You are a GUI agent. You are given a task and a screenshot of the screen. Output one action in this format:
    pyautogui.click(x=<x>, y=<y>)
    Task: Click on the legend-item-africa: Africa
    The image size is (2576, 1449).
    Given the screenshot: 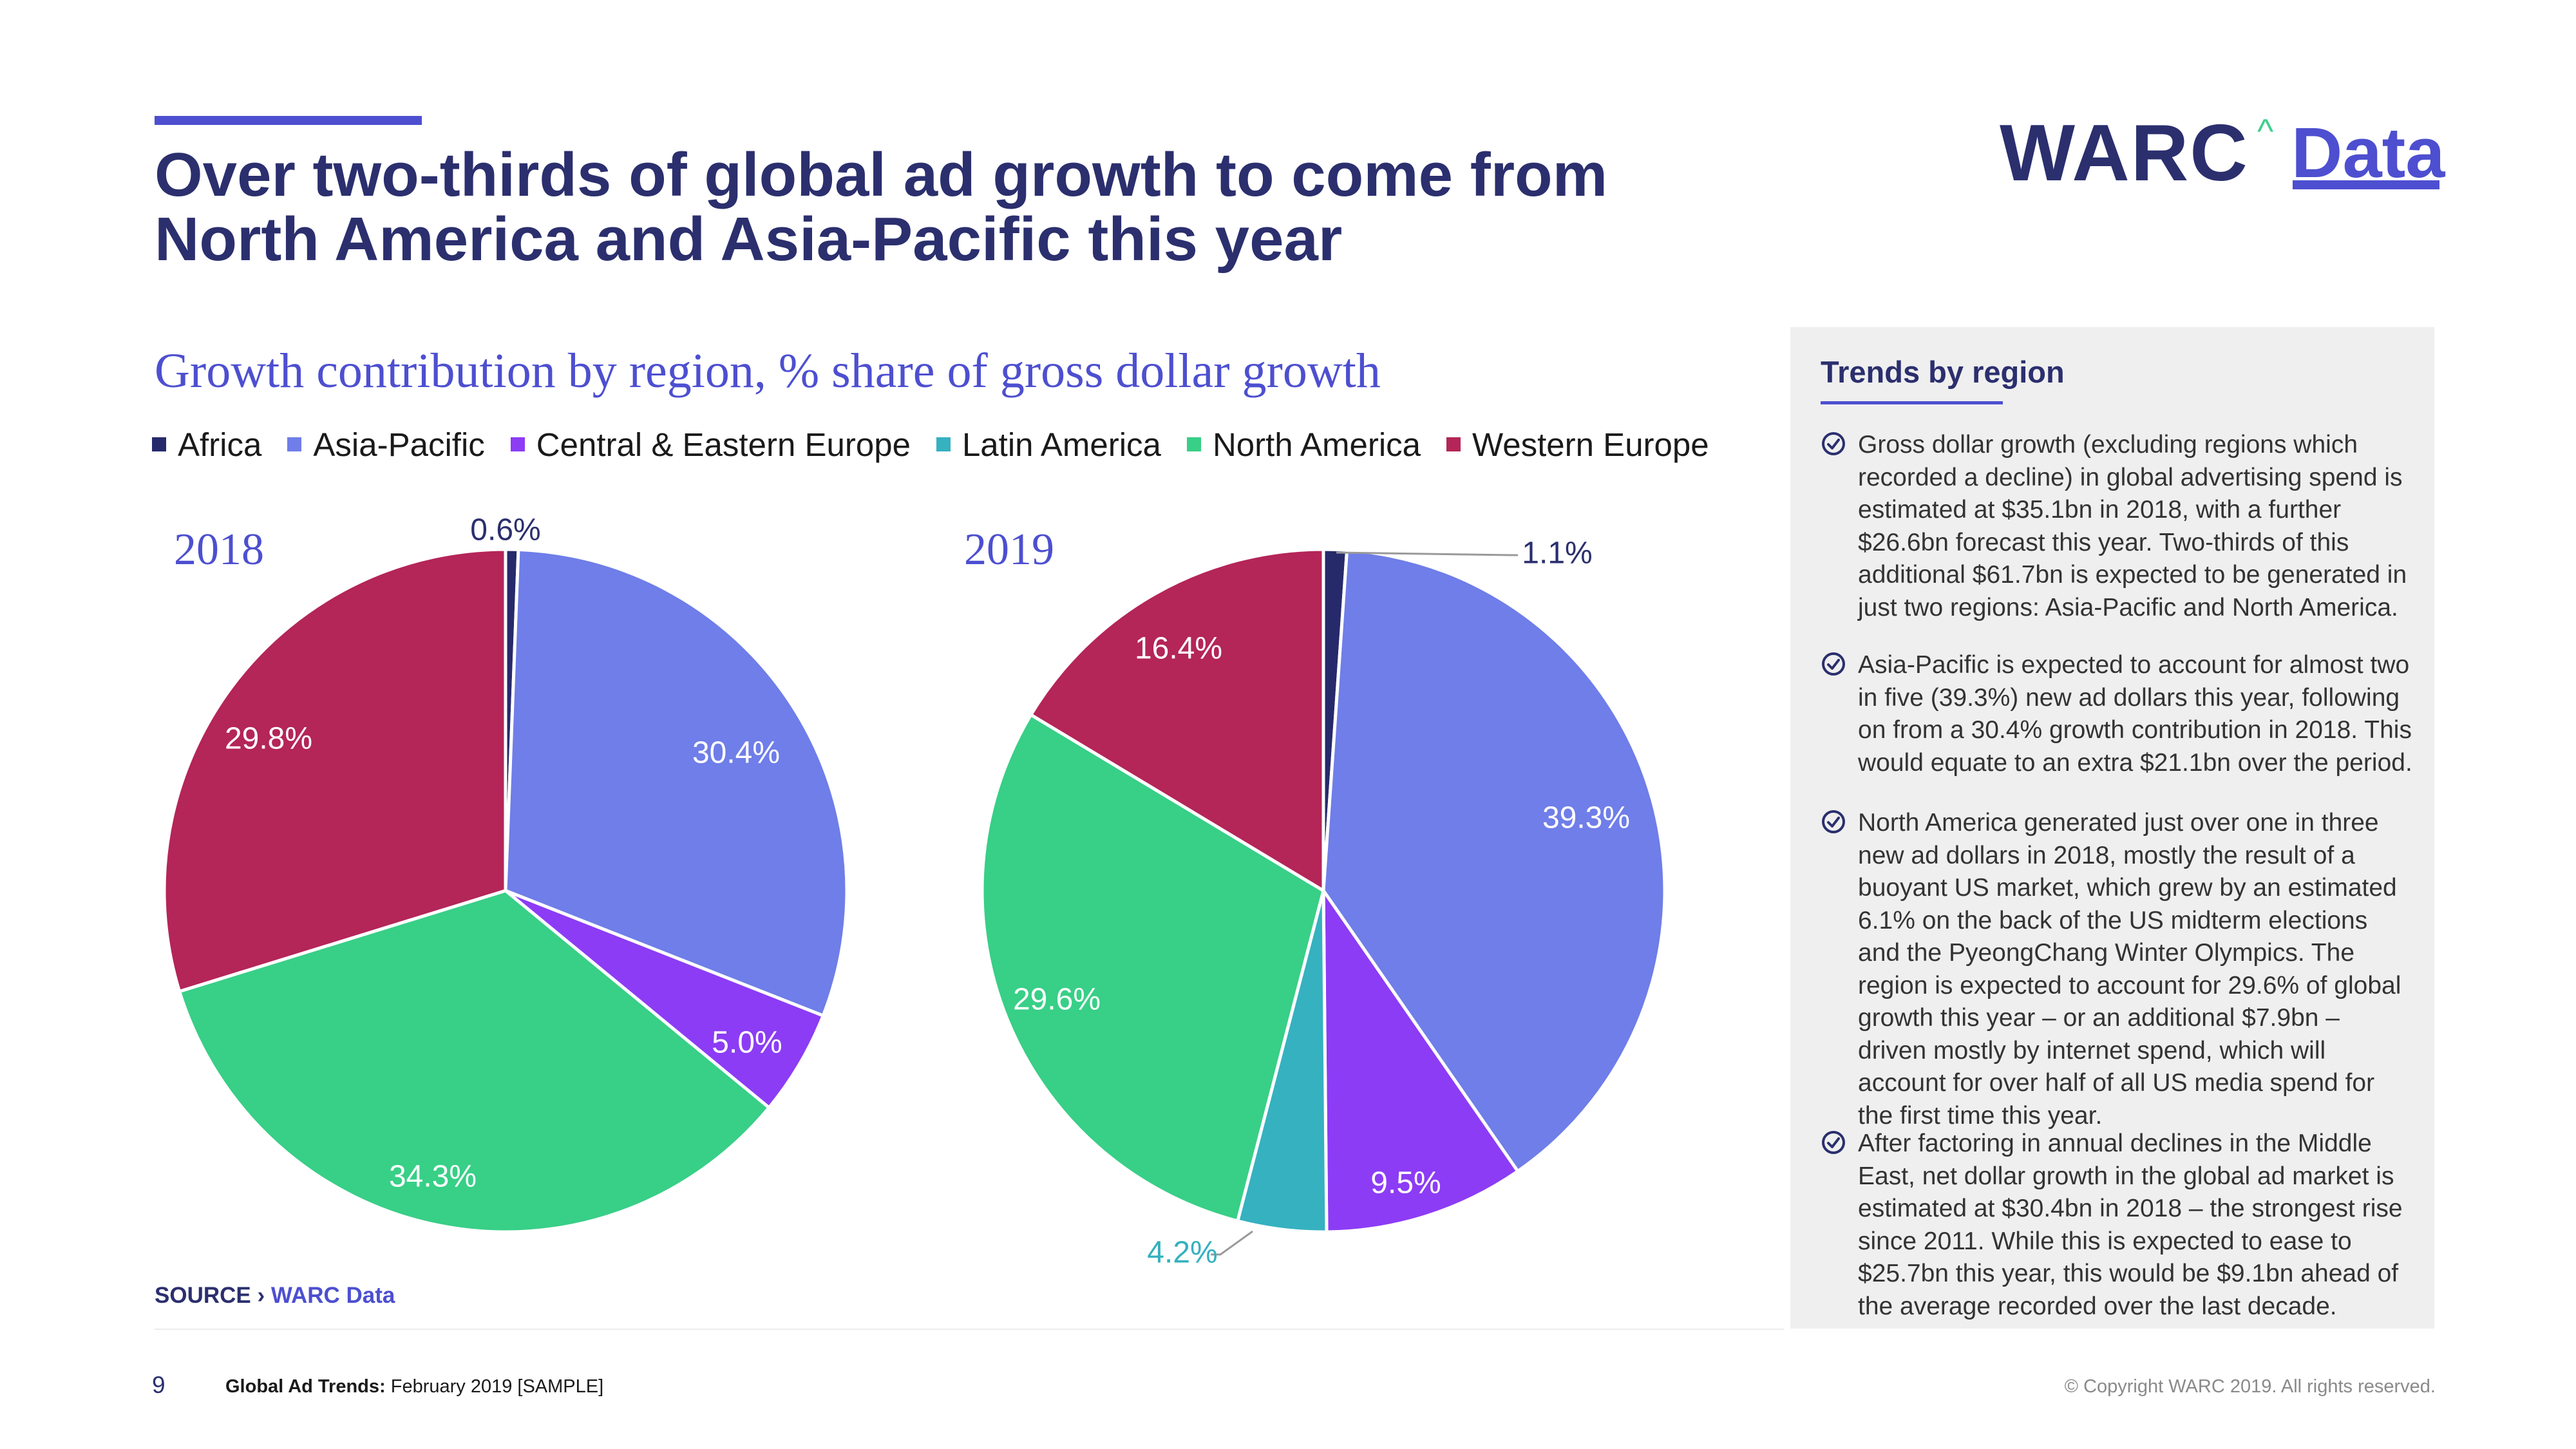 What is the action you would take?
    pyautogui.click(x=207, y=445)
    